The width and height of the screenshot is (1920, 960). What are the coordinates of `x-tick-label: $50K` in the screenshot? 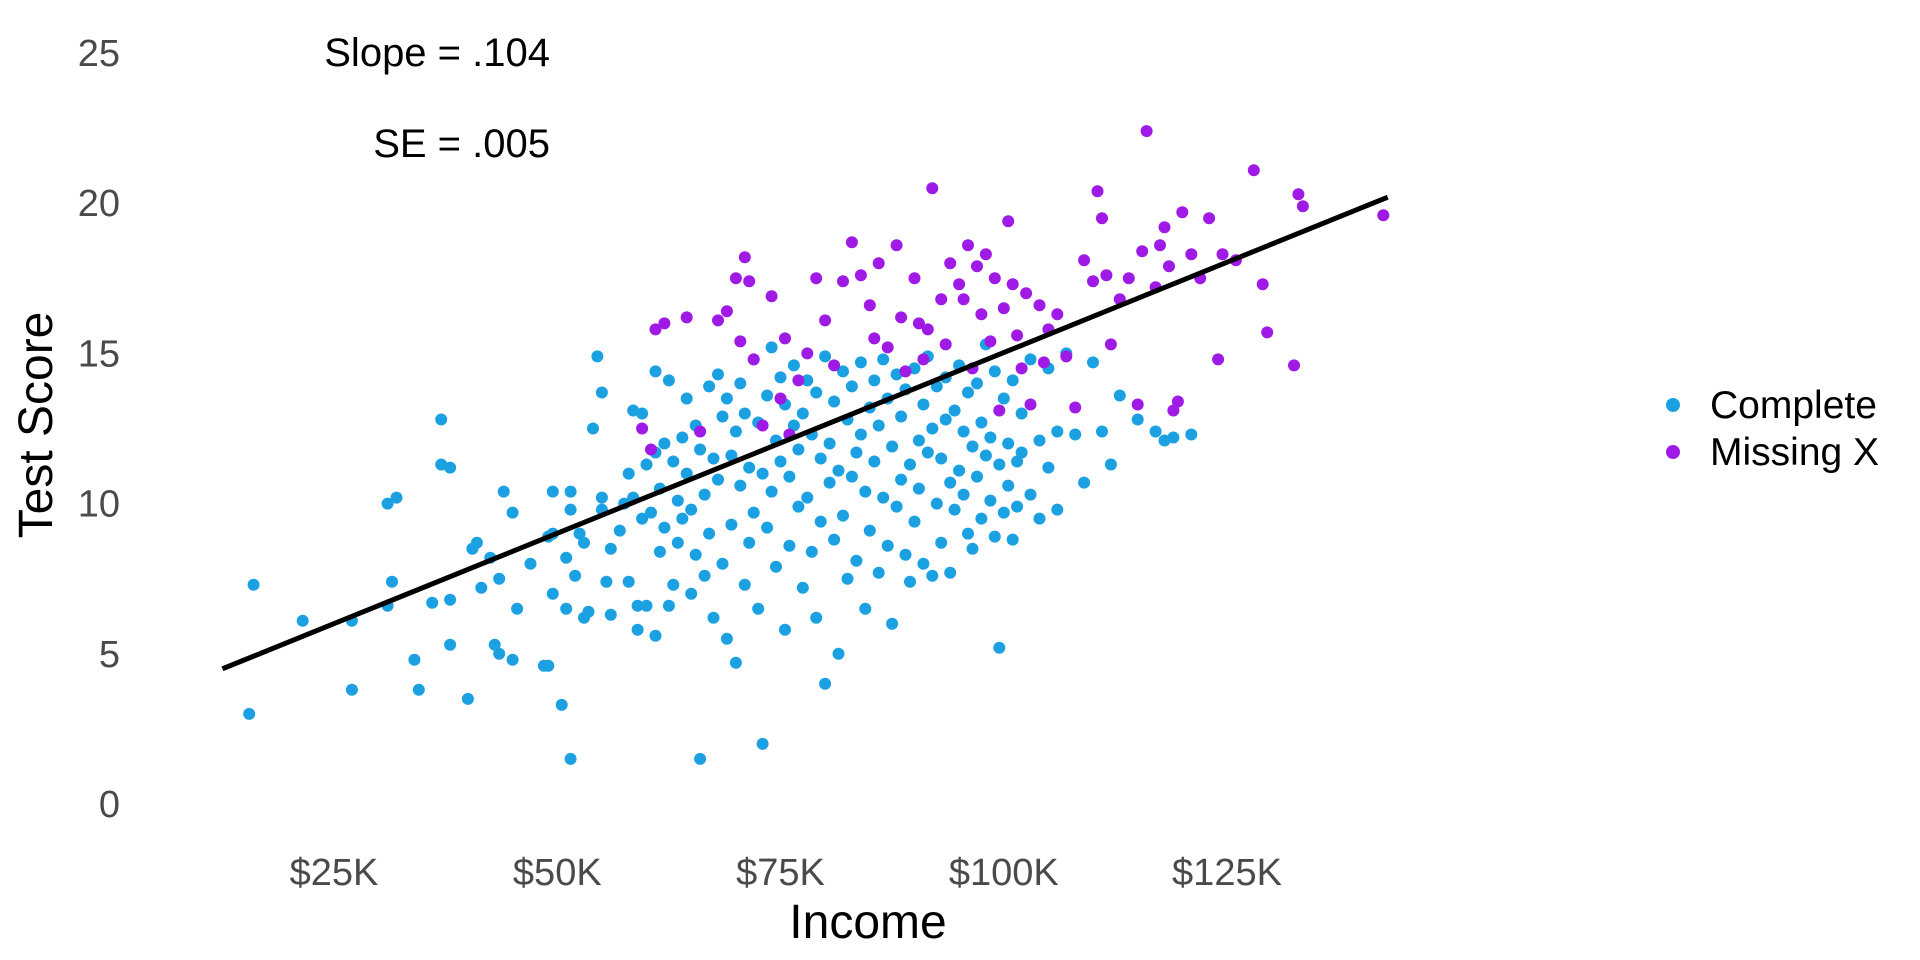 It's located at (557, 873).